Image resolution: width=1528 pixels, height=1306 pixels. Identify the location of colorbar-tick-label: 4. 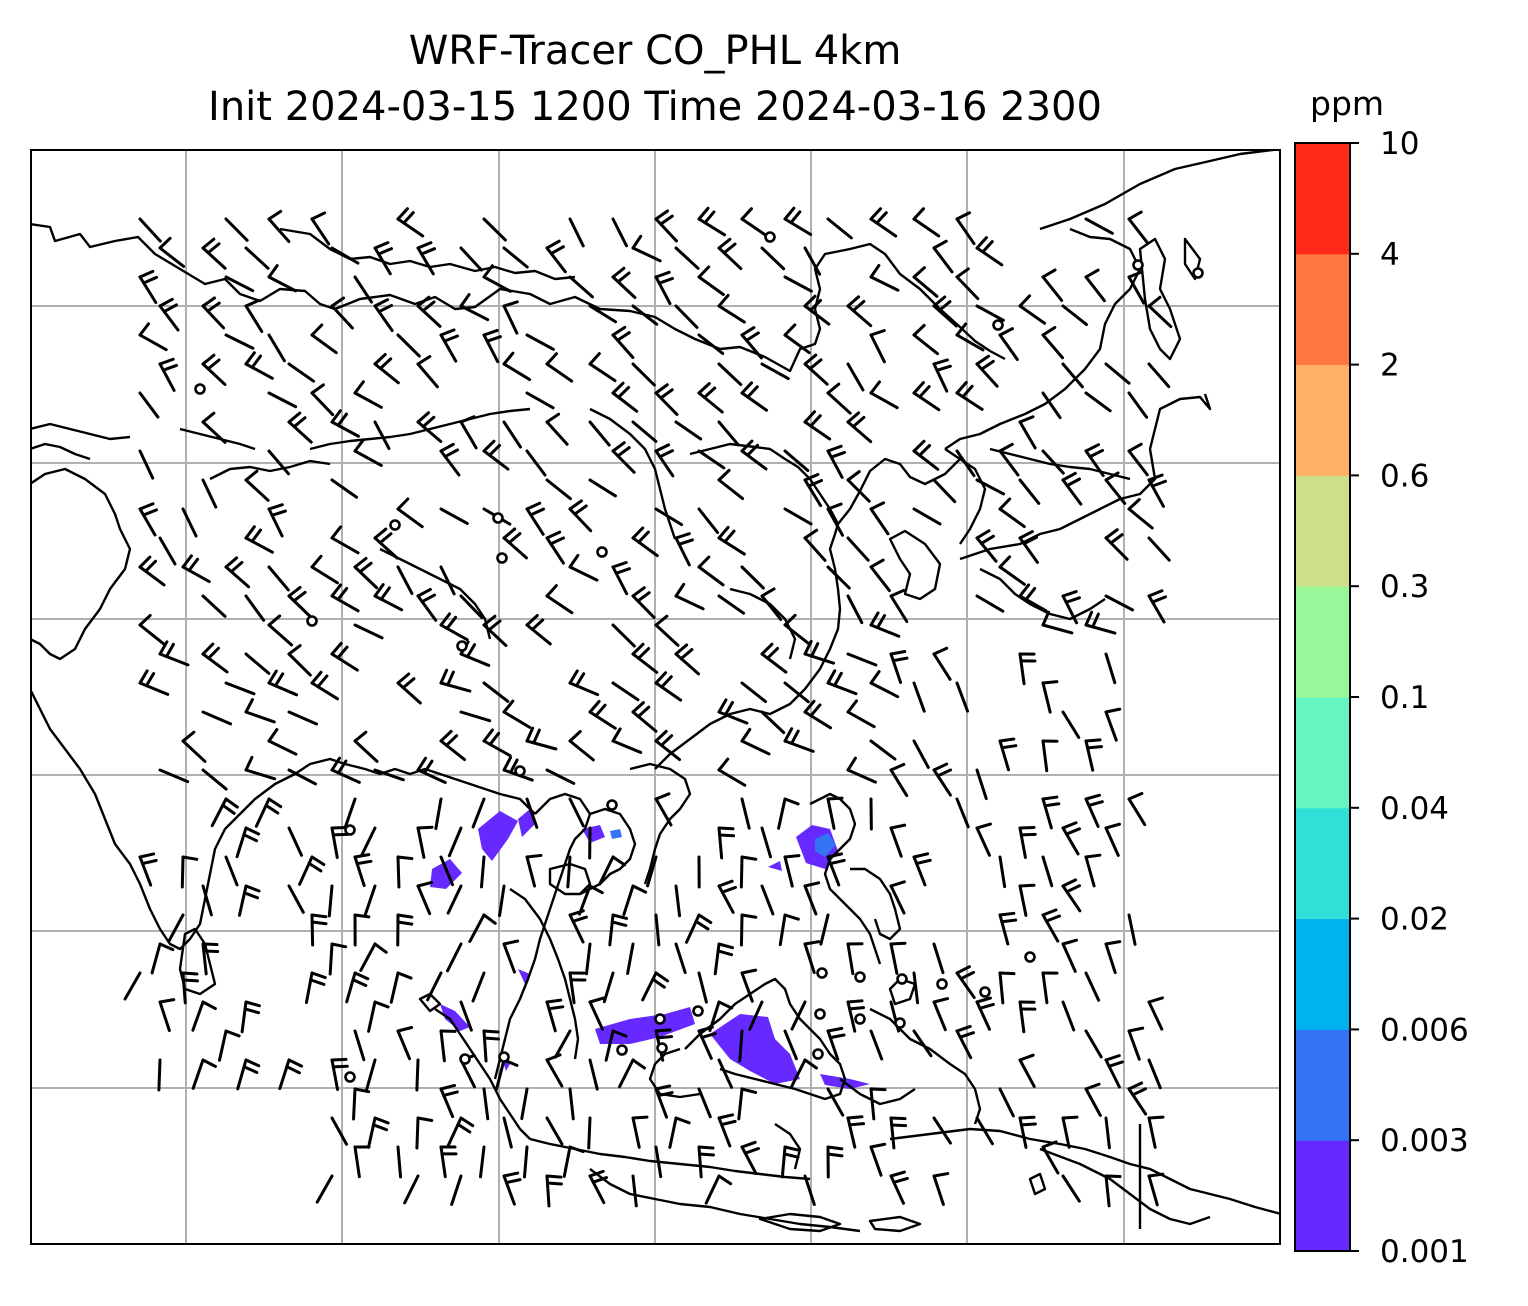
(1390, 255).